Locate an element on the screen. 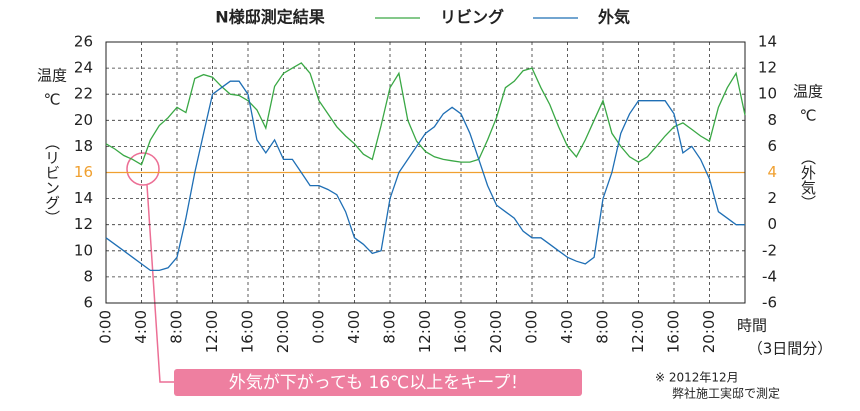 Image resolution: width=860 pixels, height=411 pixels. y2-tick-label: 10 is located at coordinates (767, 94).